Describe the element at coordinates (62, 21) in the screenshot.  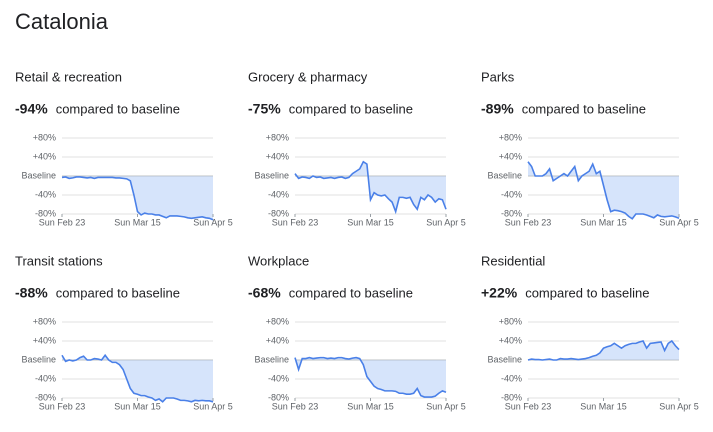
I see `page-title: Catalonia` at that location.